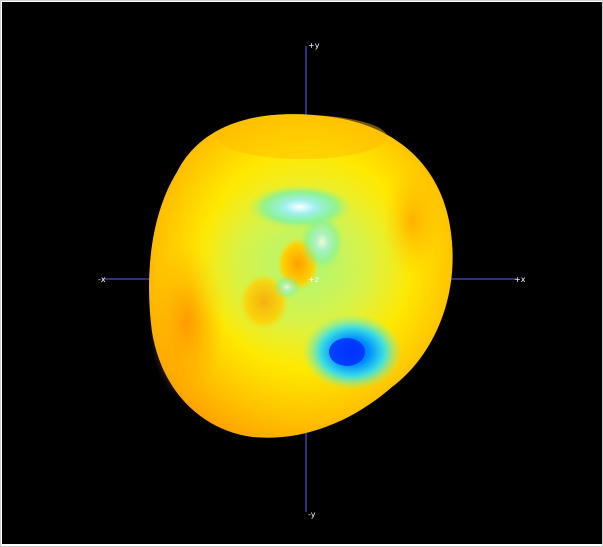 The width and height of the screenshot is (603, 547). I want to click on axis-label-pos-y: +y, so click(314, 45).